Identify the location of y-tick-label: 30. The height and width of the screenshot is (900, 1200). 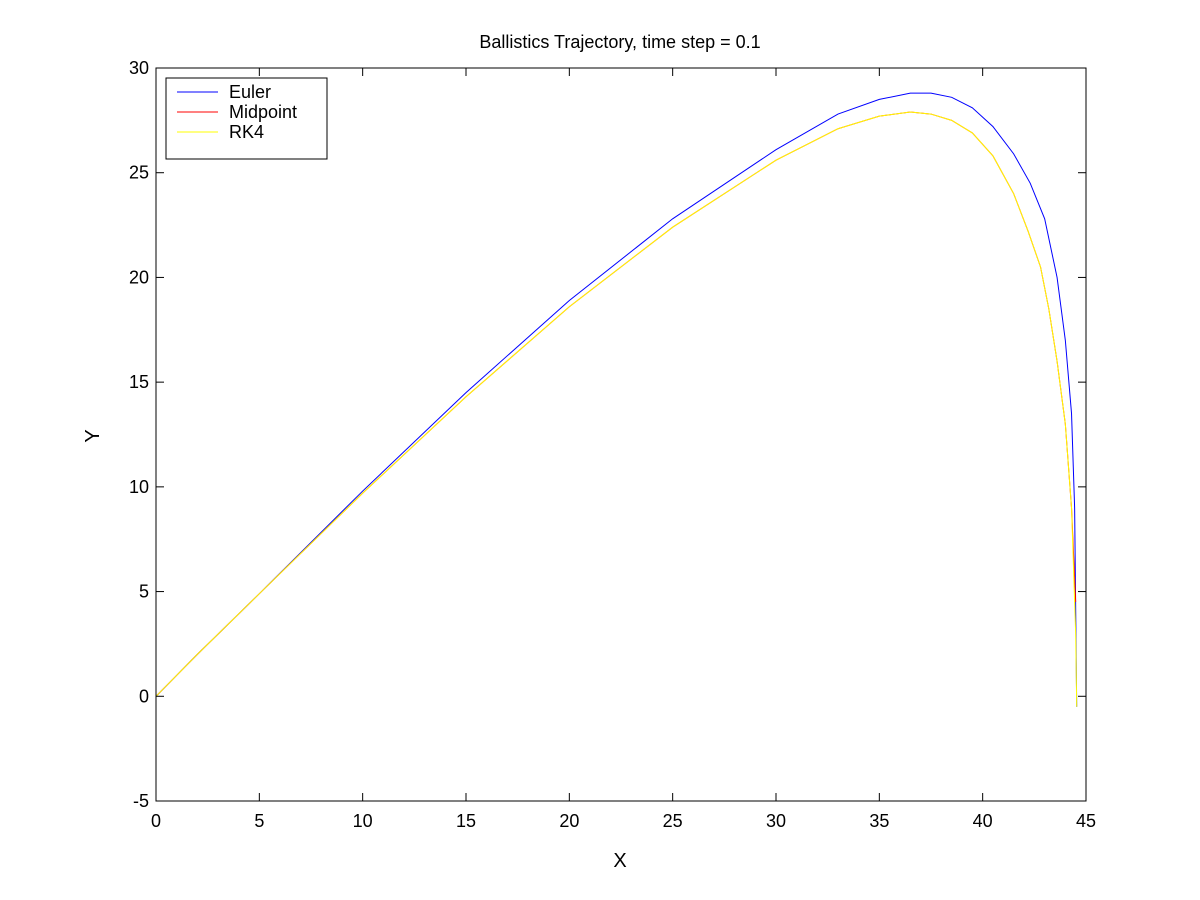
(139, 68).